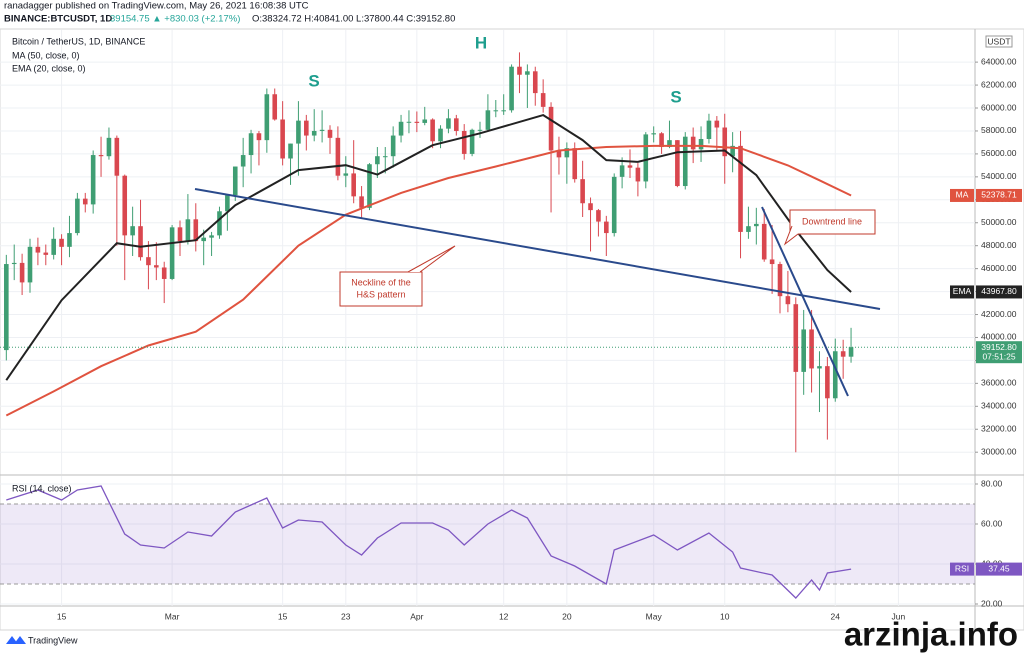 The width and height of the screenshot is (1024, 654). I want to click on y-tick-label: 80.00, so click(992, 483).